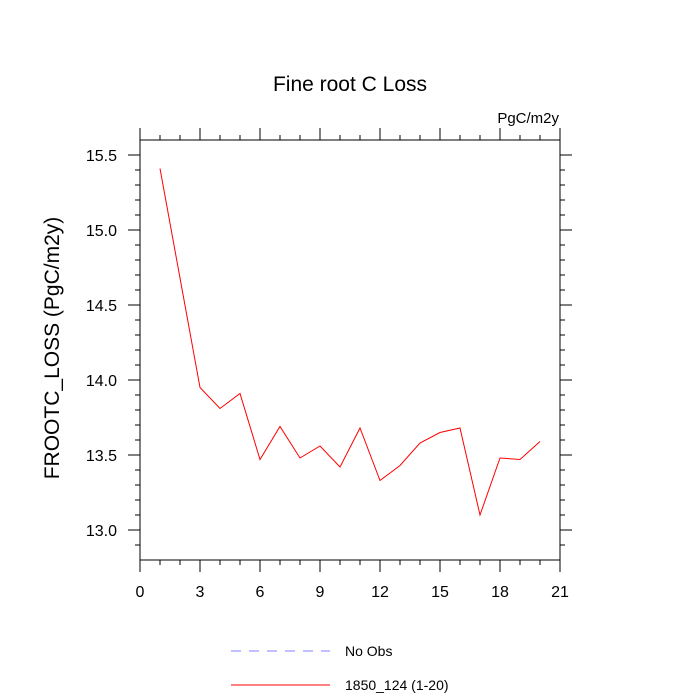 This screenshot has height=700, width=700. Describe the element at coordinates (260, 592) in the screenshot. I see `x-tick-label: 6` at that location.